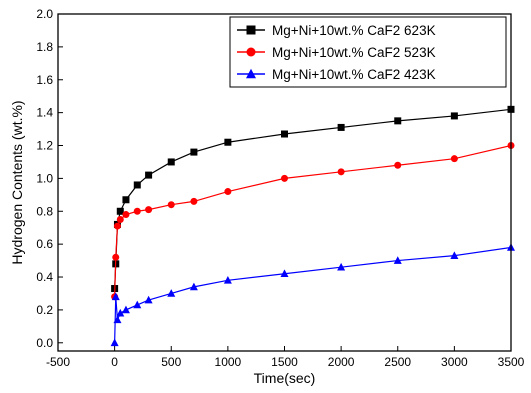 The height and width of the screenshot is (393, 531). Describe the element at coordinates (44, 80) in the screenshot. I see `y-tick-label: 1.6` at that location.